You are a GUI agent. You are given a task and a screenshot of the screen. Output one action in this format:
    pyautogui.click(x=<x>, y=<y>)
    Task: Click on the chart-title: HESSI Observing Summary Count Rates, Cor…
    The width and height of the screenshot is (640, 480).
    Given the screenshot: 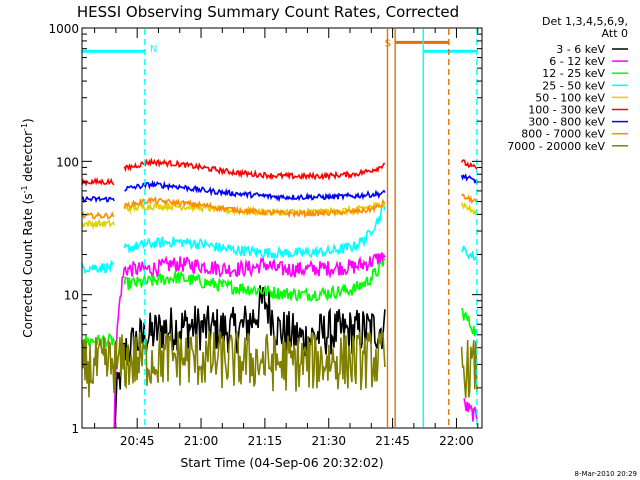 What is the action you would take?
    pyautogui.click(x=268, y=12)
    